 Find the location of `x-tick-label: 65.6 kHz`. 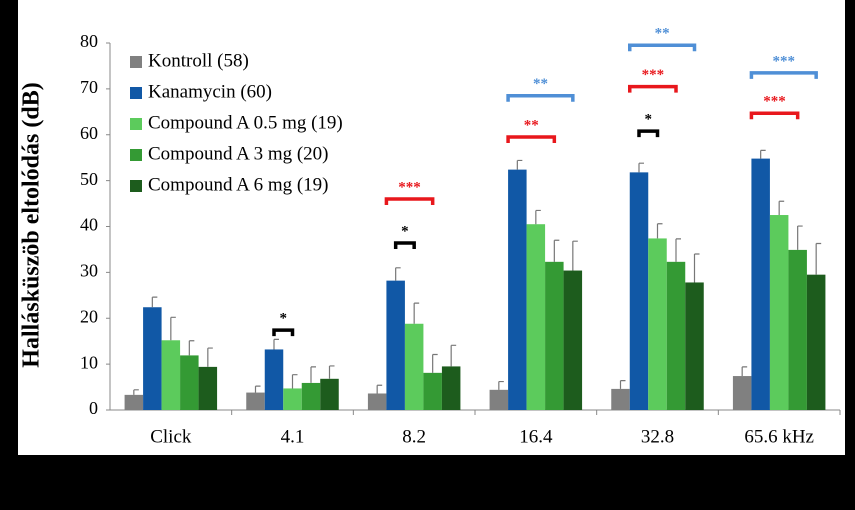

x-tick-label: 65.6 kHz is located at coordinates (779, 436).